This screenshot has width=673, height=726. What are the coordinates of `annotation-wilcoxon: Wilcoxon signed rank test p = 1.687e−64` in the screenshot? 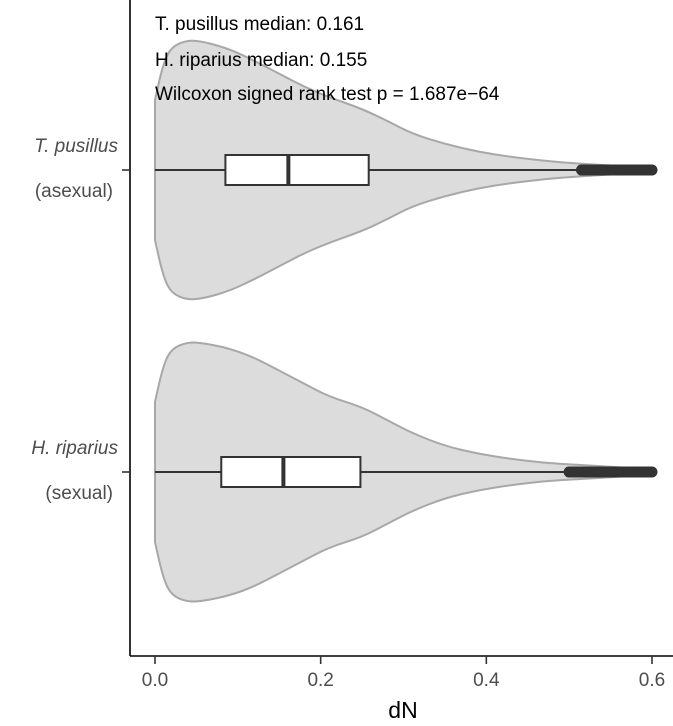 It's located at (327, 94).